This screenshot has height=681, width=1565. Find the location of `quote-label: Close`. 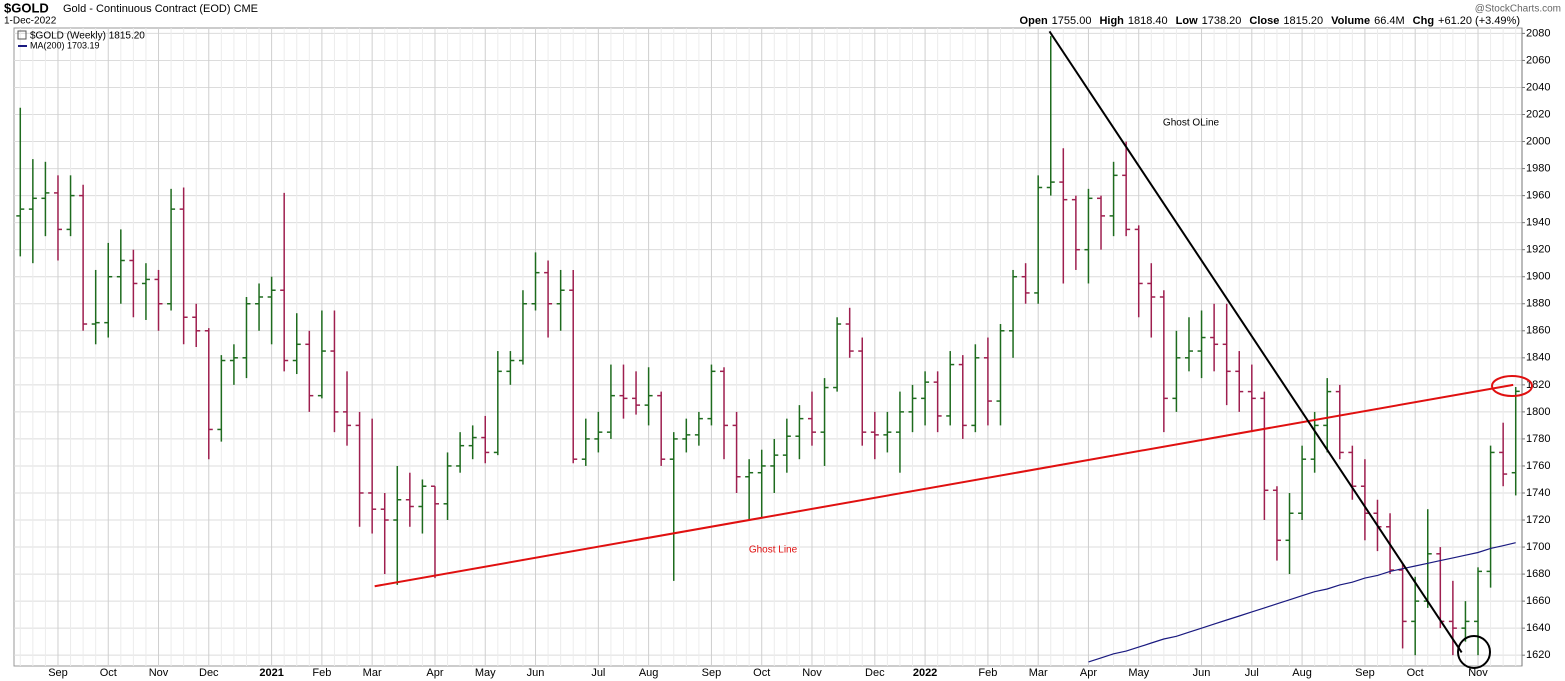

quote-label: Close is located at coordinates (1264, 21).